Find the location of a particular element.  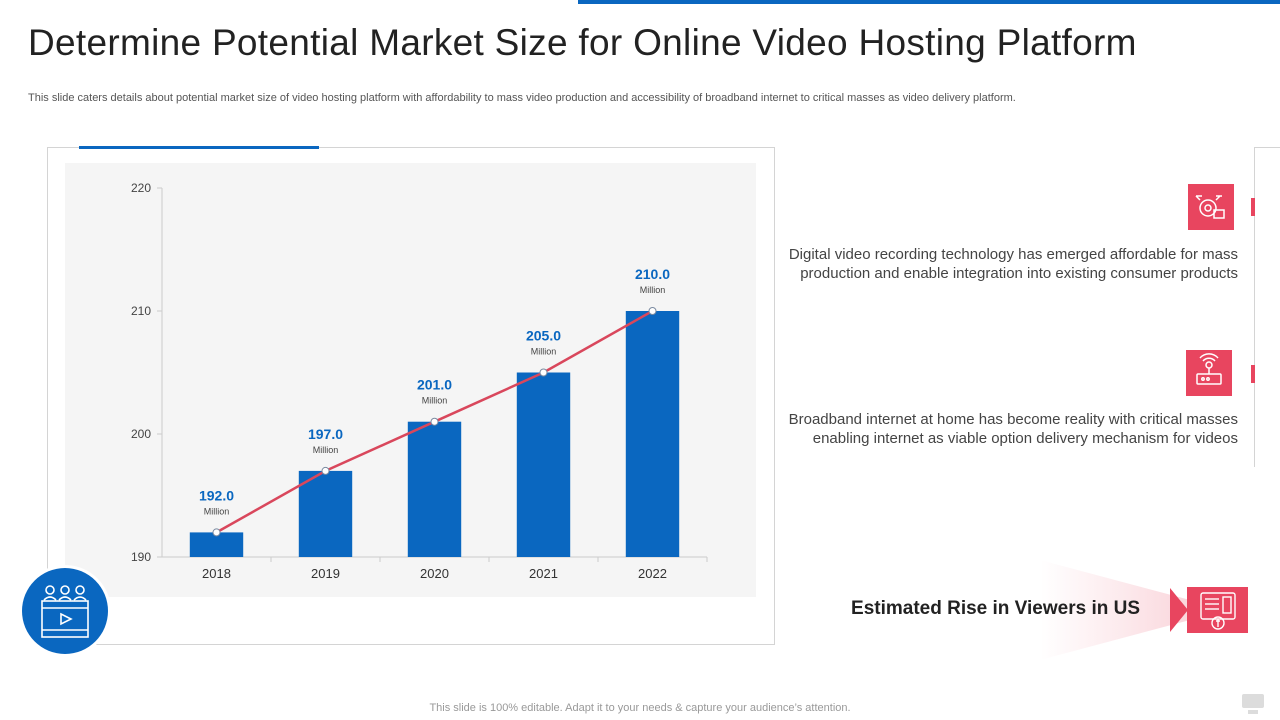

broadband-router-icon-box is located at coordinates (1209, 373).